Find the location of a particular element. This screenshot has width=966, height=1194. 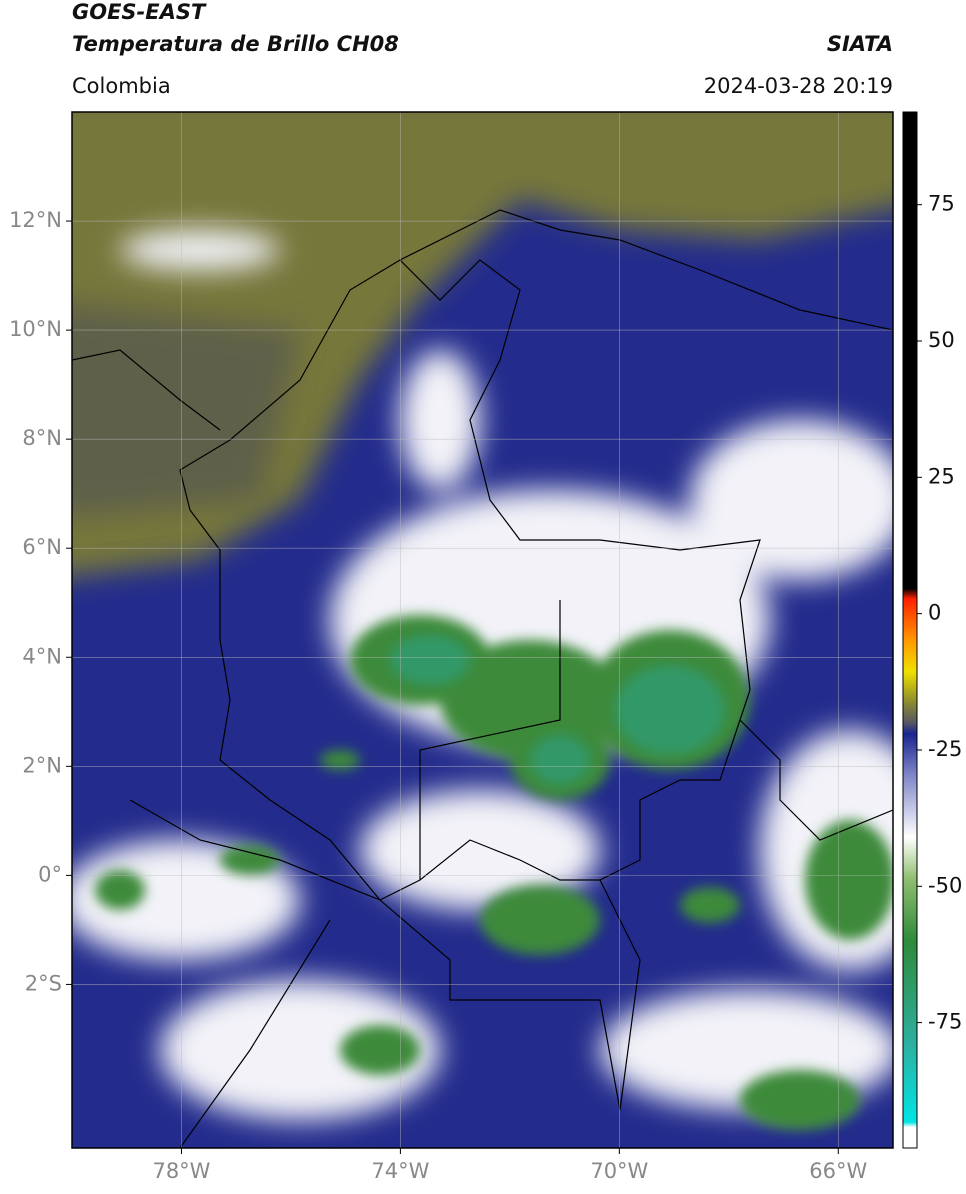

timestamp: 2024-03-28 20:19 is located at coordinates (798, 86).